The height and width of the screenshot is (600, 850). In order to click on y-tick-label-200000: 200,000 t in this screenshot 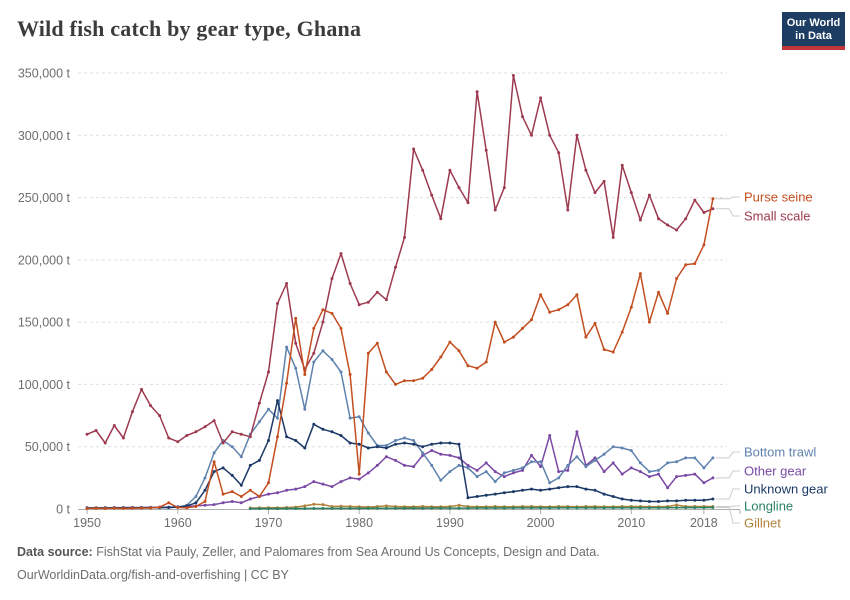, I will do `click(44, 260)`.